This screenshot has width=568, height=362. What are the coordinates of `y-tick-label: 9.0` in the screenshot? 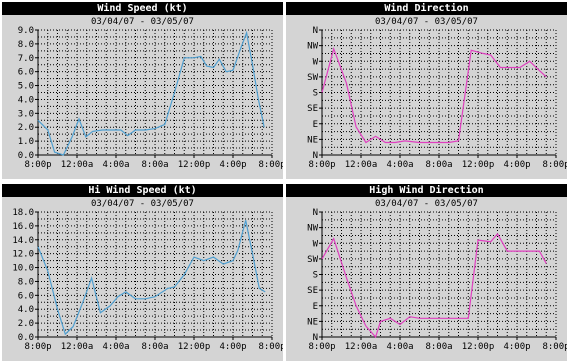 It's located at (26, 31).